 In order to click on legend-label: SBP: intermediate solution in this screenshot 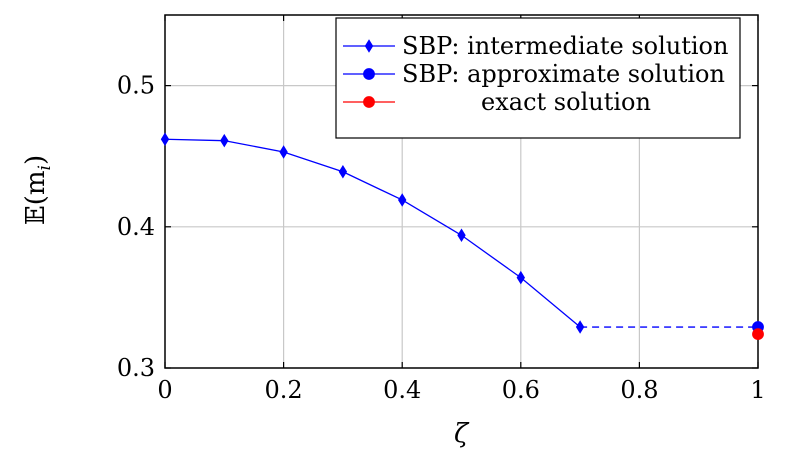, I will do `click(565, 46)`.